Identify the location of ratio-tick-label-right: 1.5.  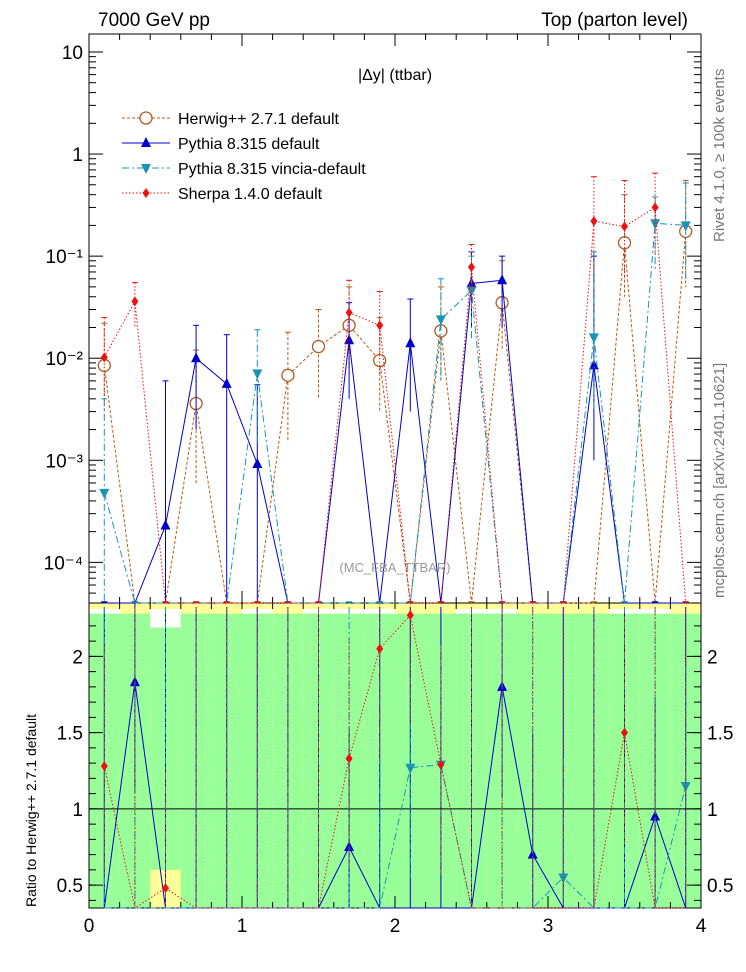
(720, 734).